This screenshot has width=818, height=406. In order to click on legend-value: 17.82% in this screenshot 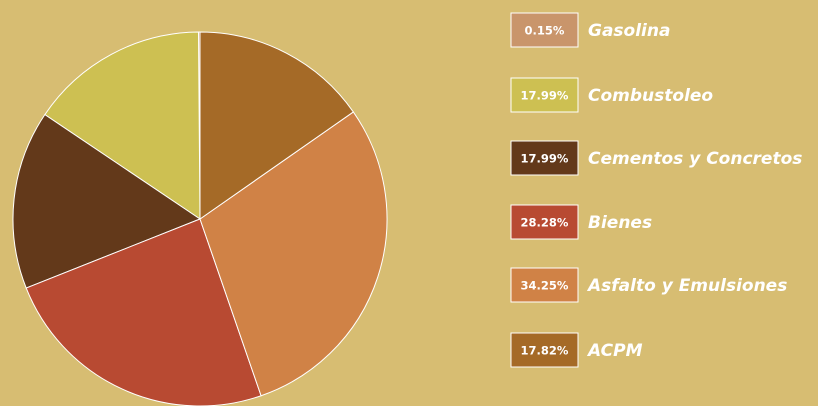, I will do `click(545, 351)`.